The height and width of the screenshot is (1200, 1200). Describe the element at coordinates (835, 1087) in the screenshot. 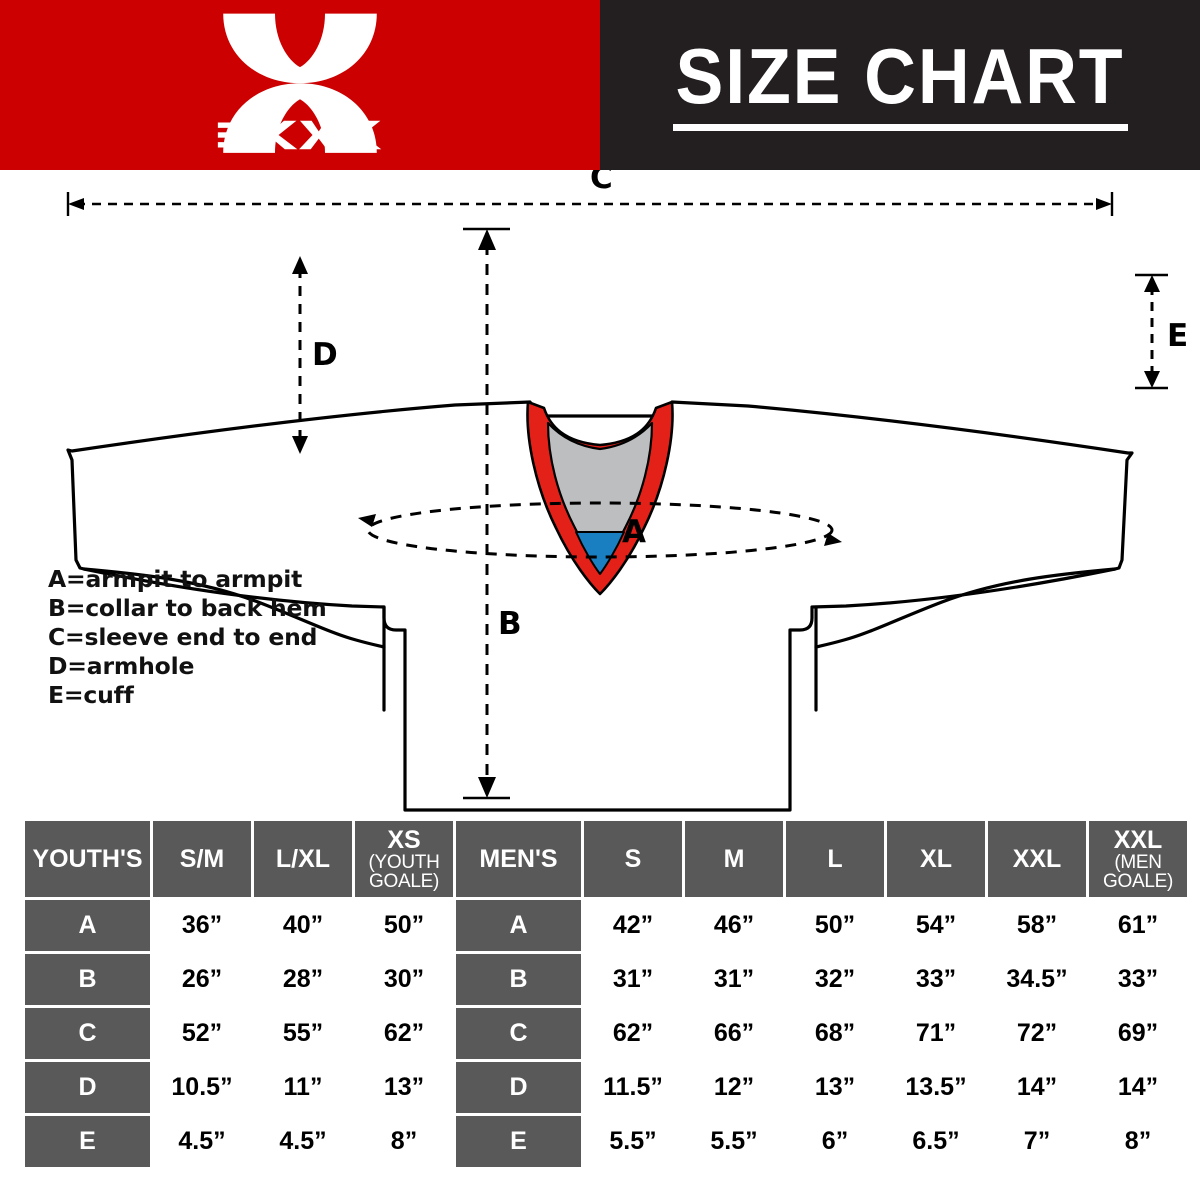

I see `cell-value: 13”` at that location.